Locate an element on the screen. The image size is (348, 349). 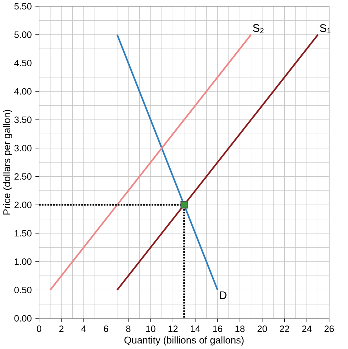
x-tick-label: 24 is located at coordinates (307, 329).